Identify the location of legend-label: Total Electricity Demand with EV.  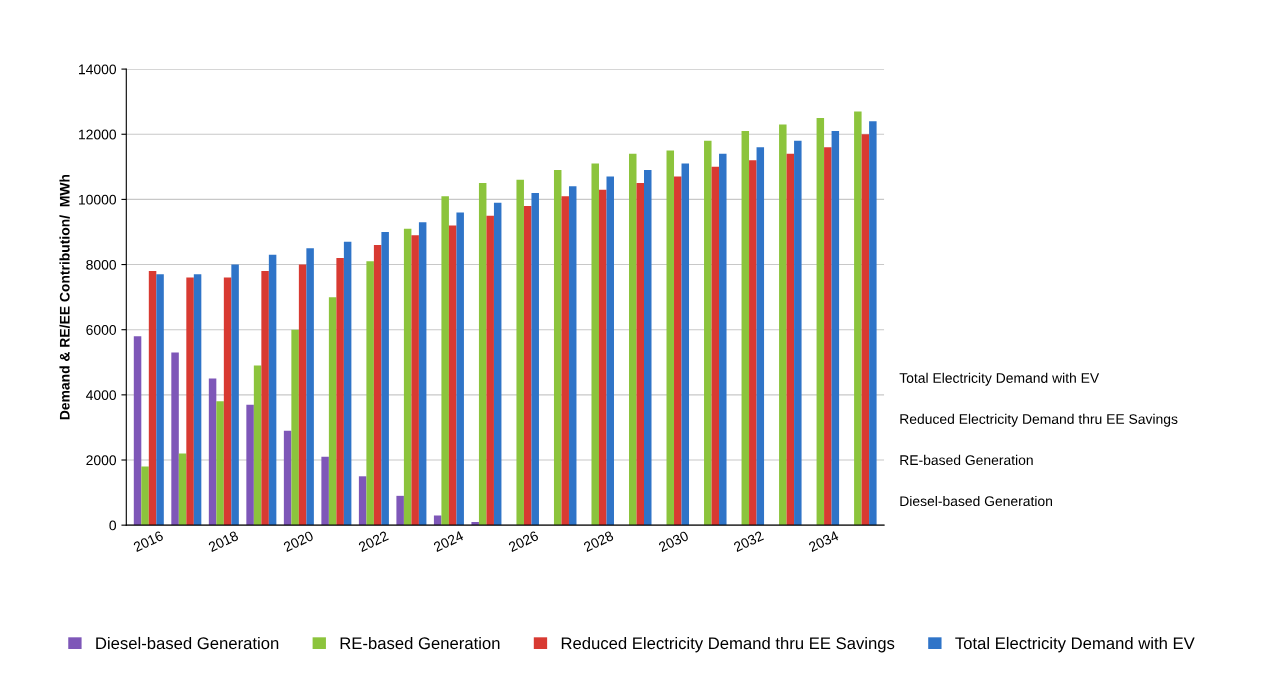
(1075, 644).